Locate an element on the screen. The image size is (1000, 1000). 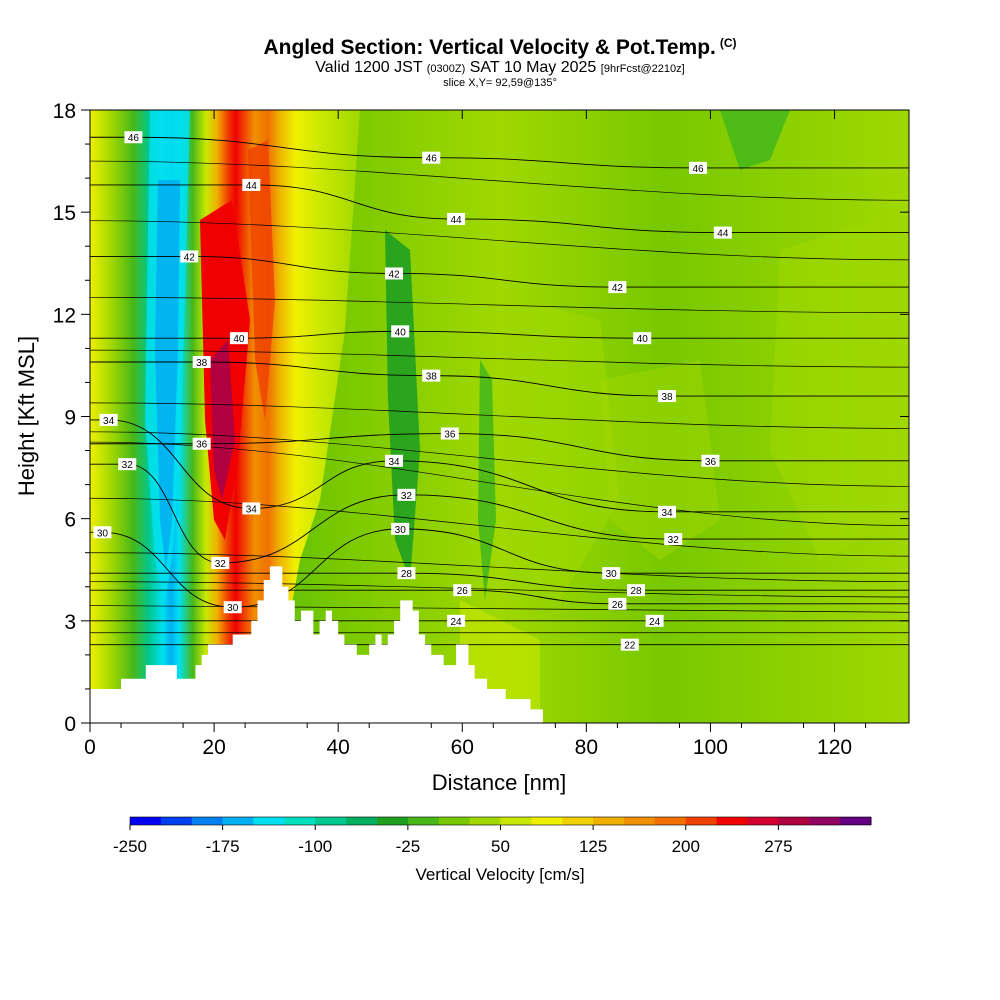
colorbar-tick-label: -175 is located at coordinates (223, 846).